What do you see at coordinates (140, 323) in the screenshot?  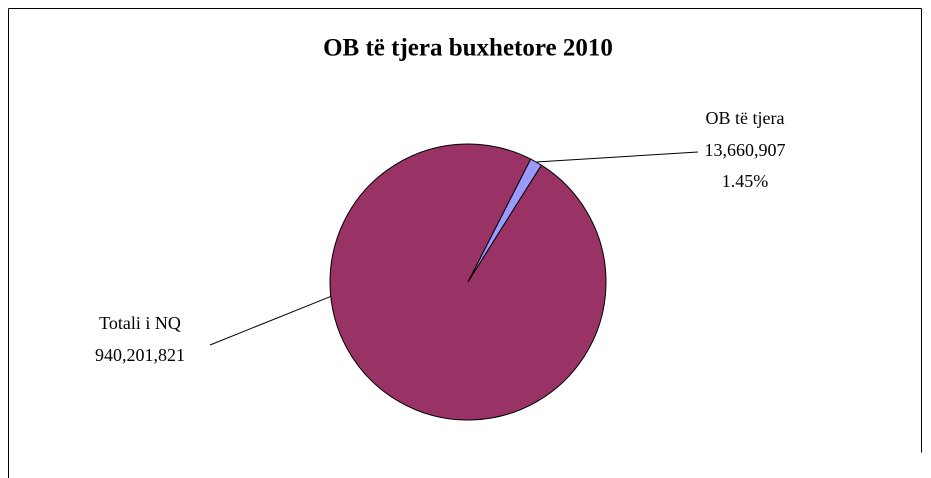 I see `slice-label: Totali i NQ` at bounding box center [140, 323].